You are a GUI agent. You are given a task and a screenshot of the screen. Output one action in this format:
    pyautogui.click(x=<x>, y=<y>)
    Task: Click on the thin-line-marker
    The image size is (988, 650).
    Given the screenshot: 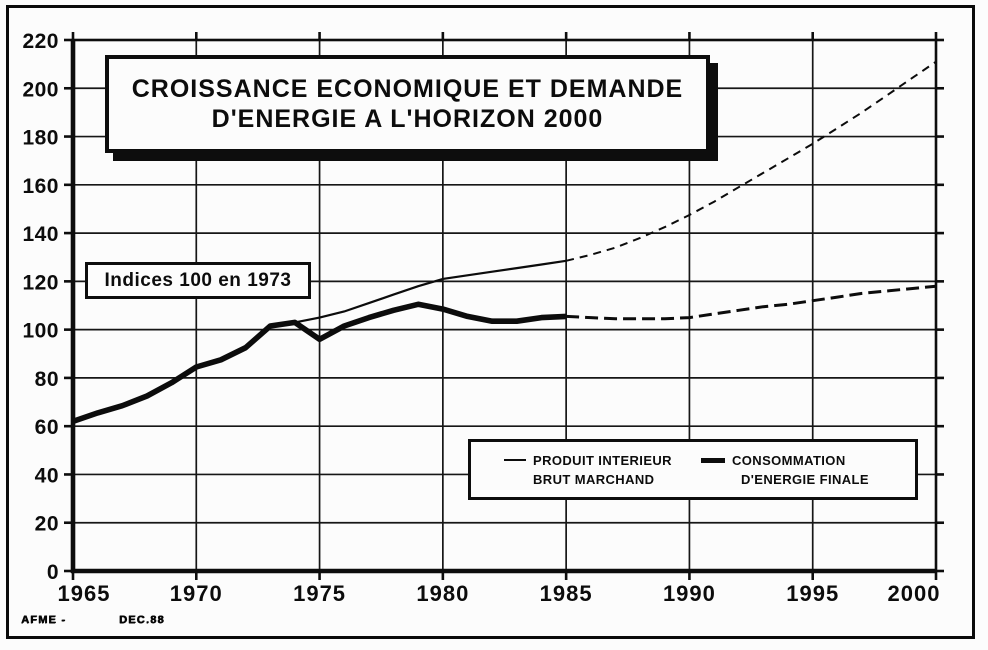 What is the action you would take?
    pyautogui.click(x=515, y=460)
    